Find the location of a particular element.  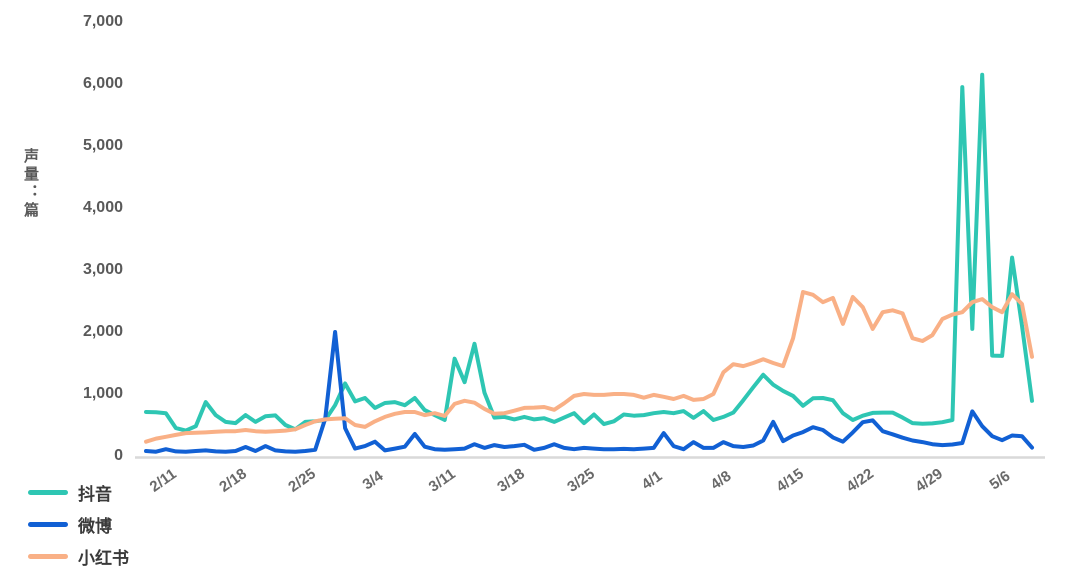

y-tick-label-4: 4,000 is located at coordinates (102, 207).